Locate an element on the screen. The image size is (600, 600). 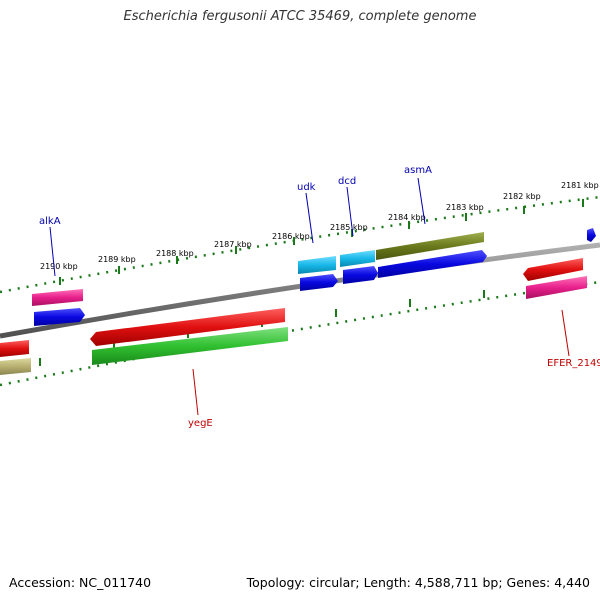
scale-label: 2182 kbp is located at coordinates (522, 196).